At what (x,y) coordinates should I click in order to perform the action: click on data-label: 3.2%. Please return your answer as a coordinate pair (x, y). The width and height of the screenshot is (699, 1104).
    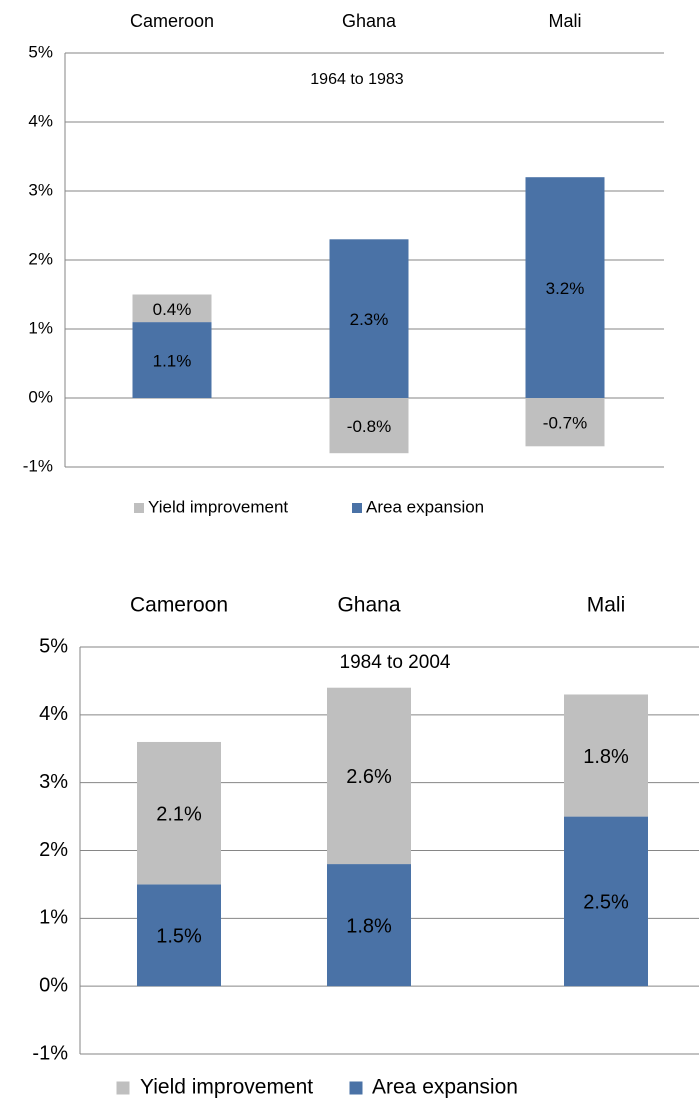
    Looking at the image, I should click on (565, 288).